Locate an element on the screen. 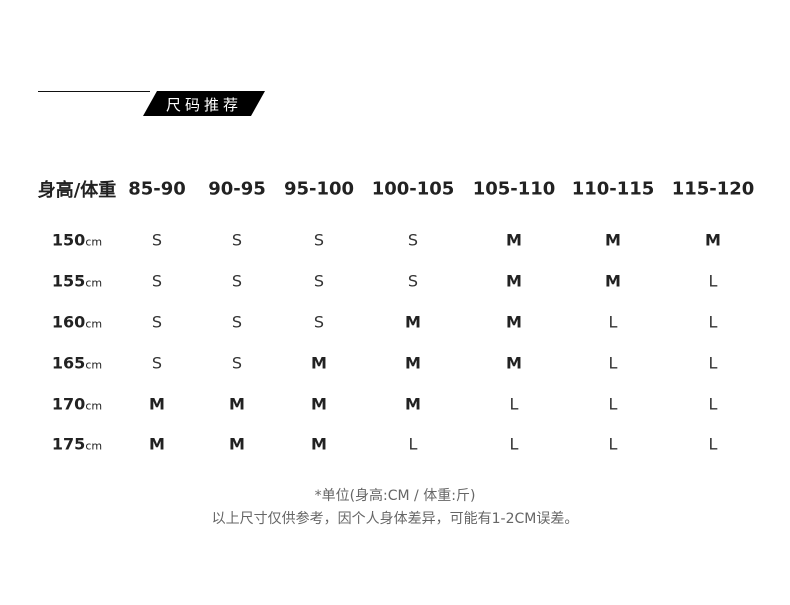  unit-note: *单位(身高:CM / 体重:斤) is located at coordinates (395, 496).